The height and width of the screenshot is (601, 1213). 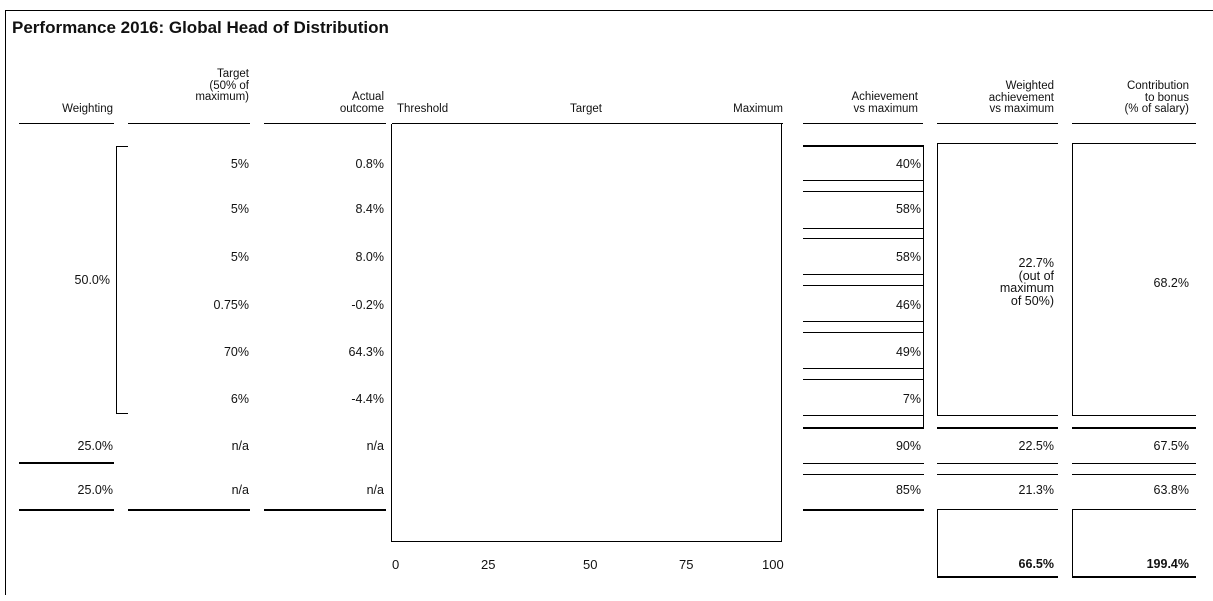 I want to click on group-bracket-bottom, so click(x=122, y=413).